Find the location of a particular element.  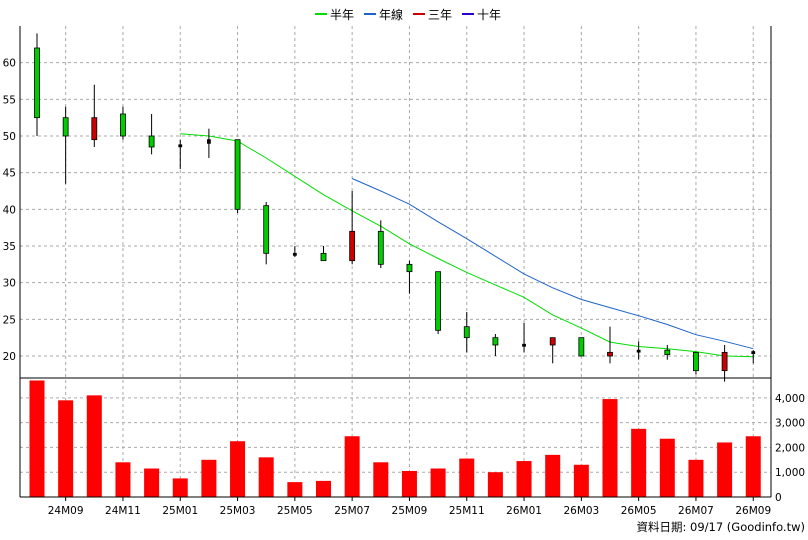

legend-item-half-year: 半年 is located at coordinates (334, 14).